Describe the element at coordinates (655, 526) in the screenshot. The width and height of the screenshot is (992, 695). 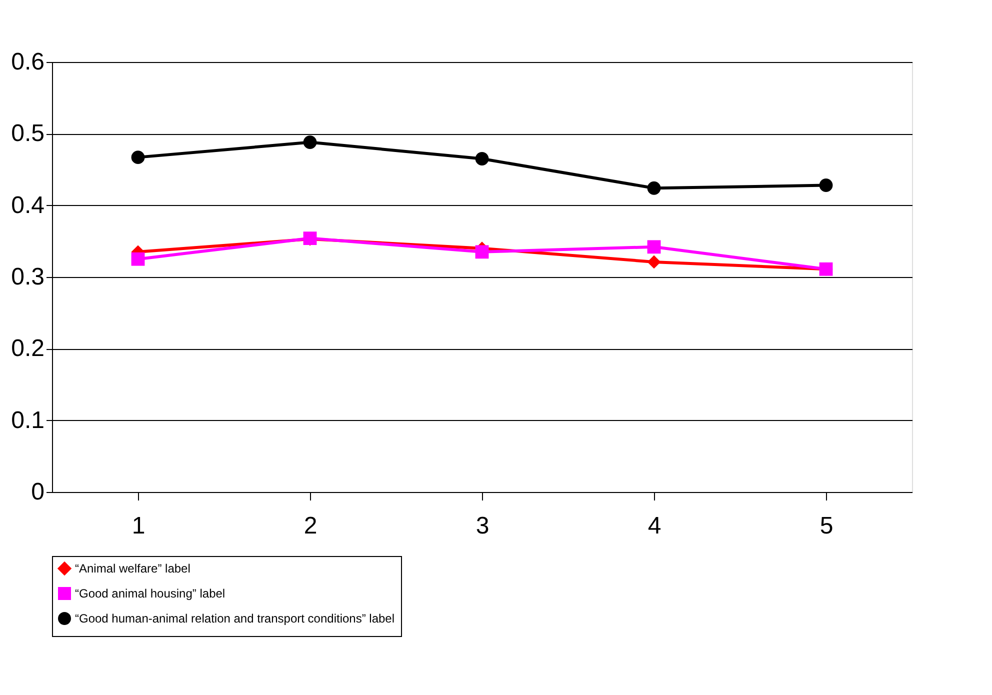
I see `x-tick-label: 4` at that location.